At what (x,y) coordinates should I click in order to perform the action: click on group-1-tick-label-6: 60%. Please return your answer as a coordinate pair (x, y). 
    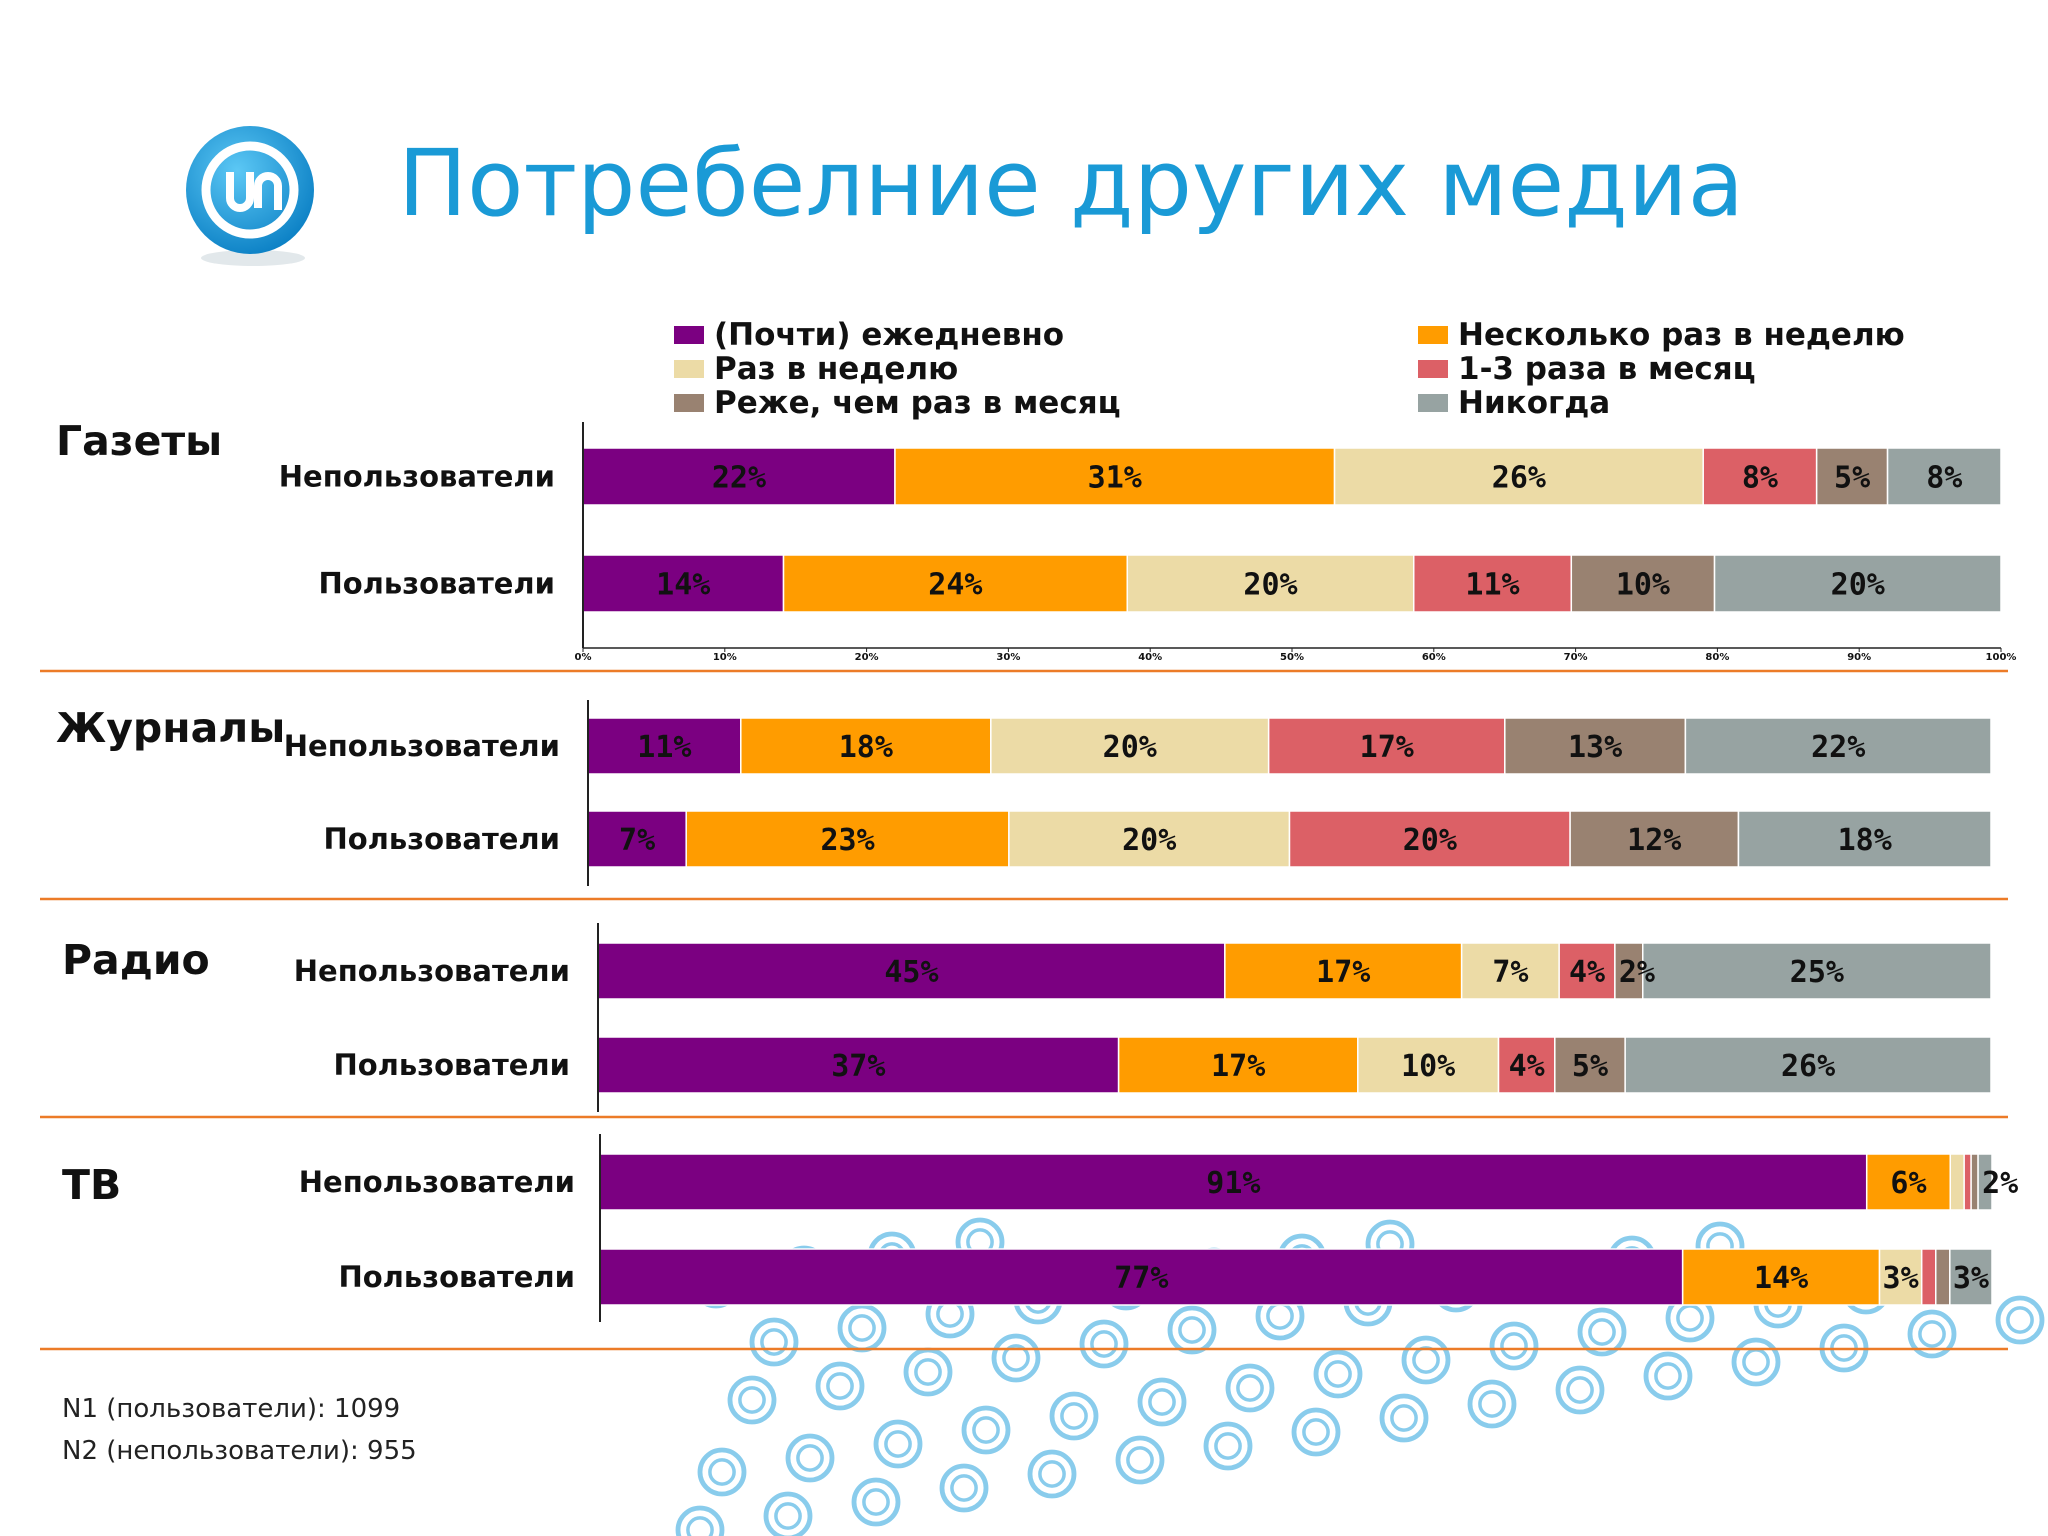
    Looking at the image, I should click on (1434, 657).